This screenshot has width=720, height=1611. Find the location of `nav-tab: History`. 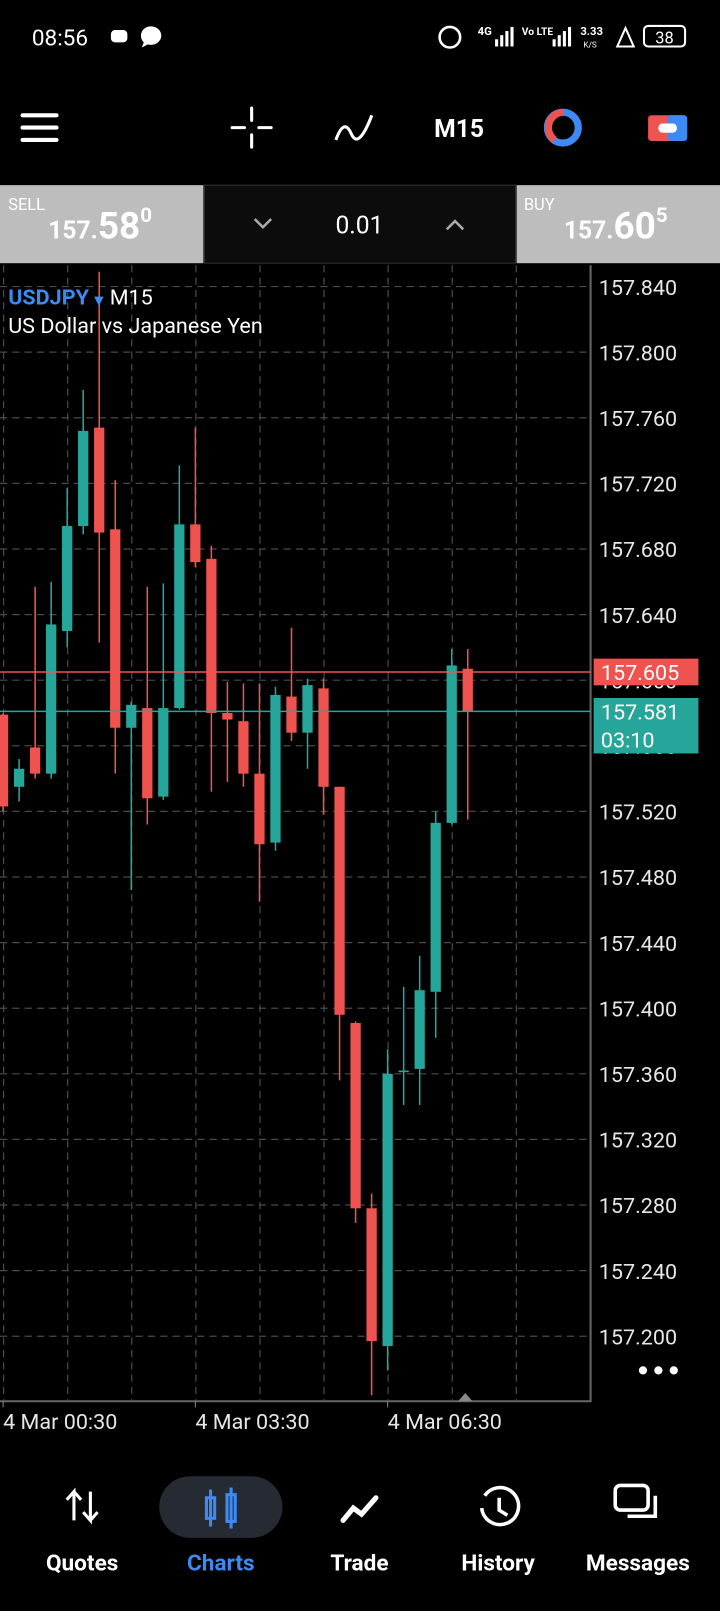

nav-tab: History is located at coordinates (498, 1563).